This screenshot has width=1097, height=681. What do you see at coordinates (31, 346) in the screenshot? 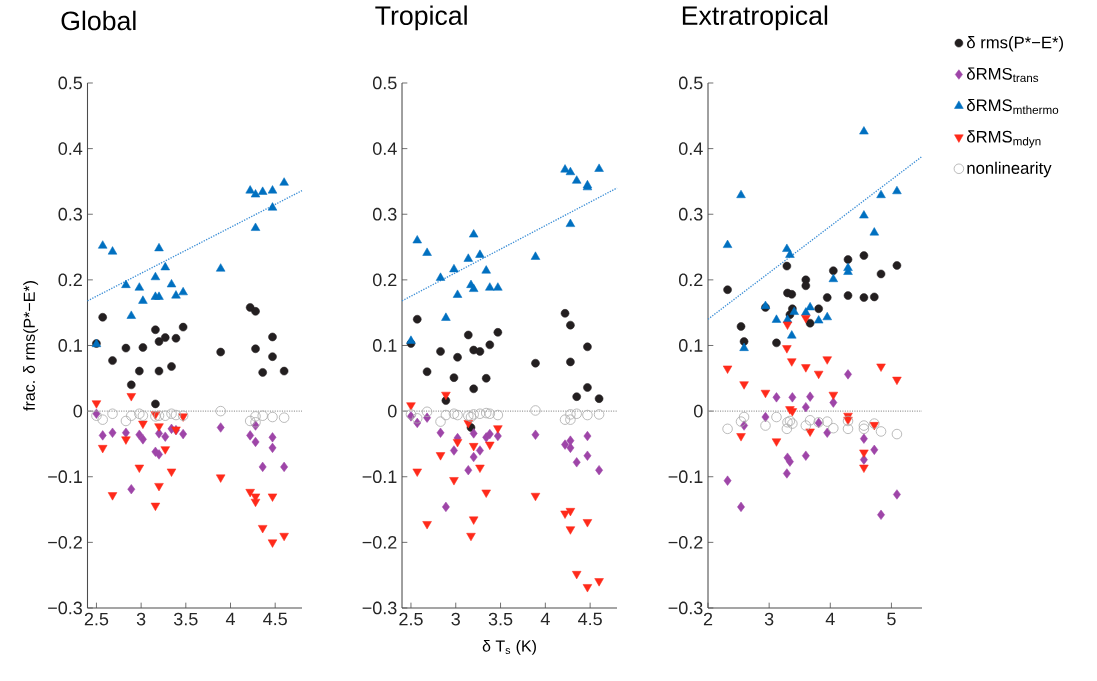
I see `y-axis-title: frac. δ rms(P*−E*)` at bounding box center [31, 346].